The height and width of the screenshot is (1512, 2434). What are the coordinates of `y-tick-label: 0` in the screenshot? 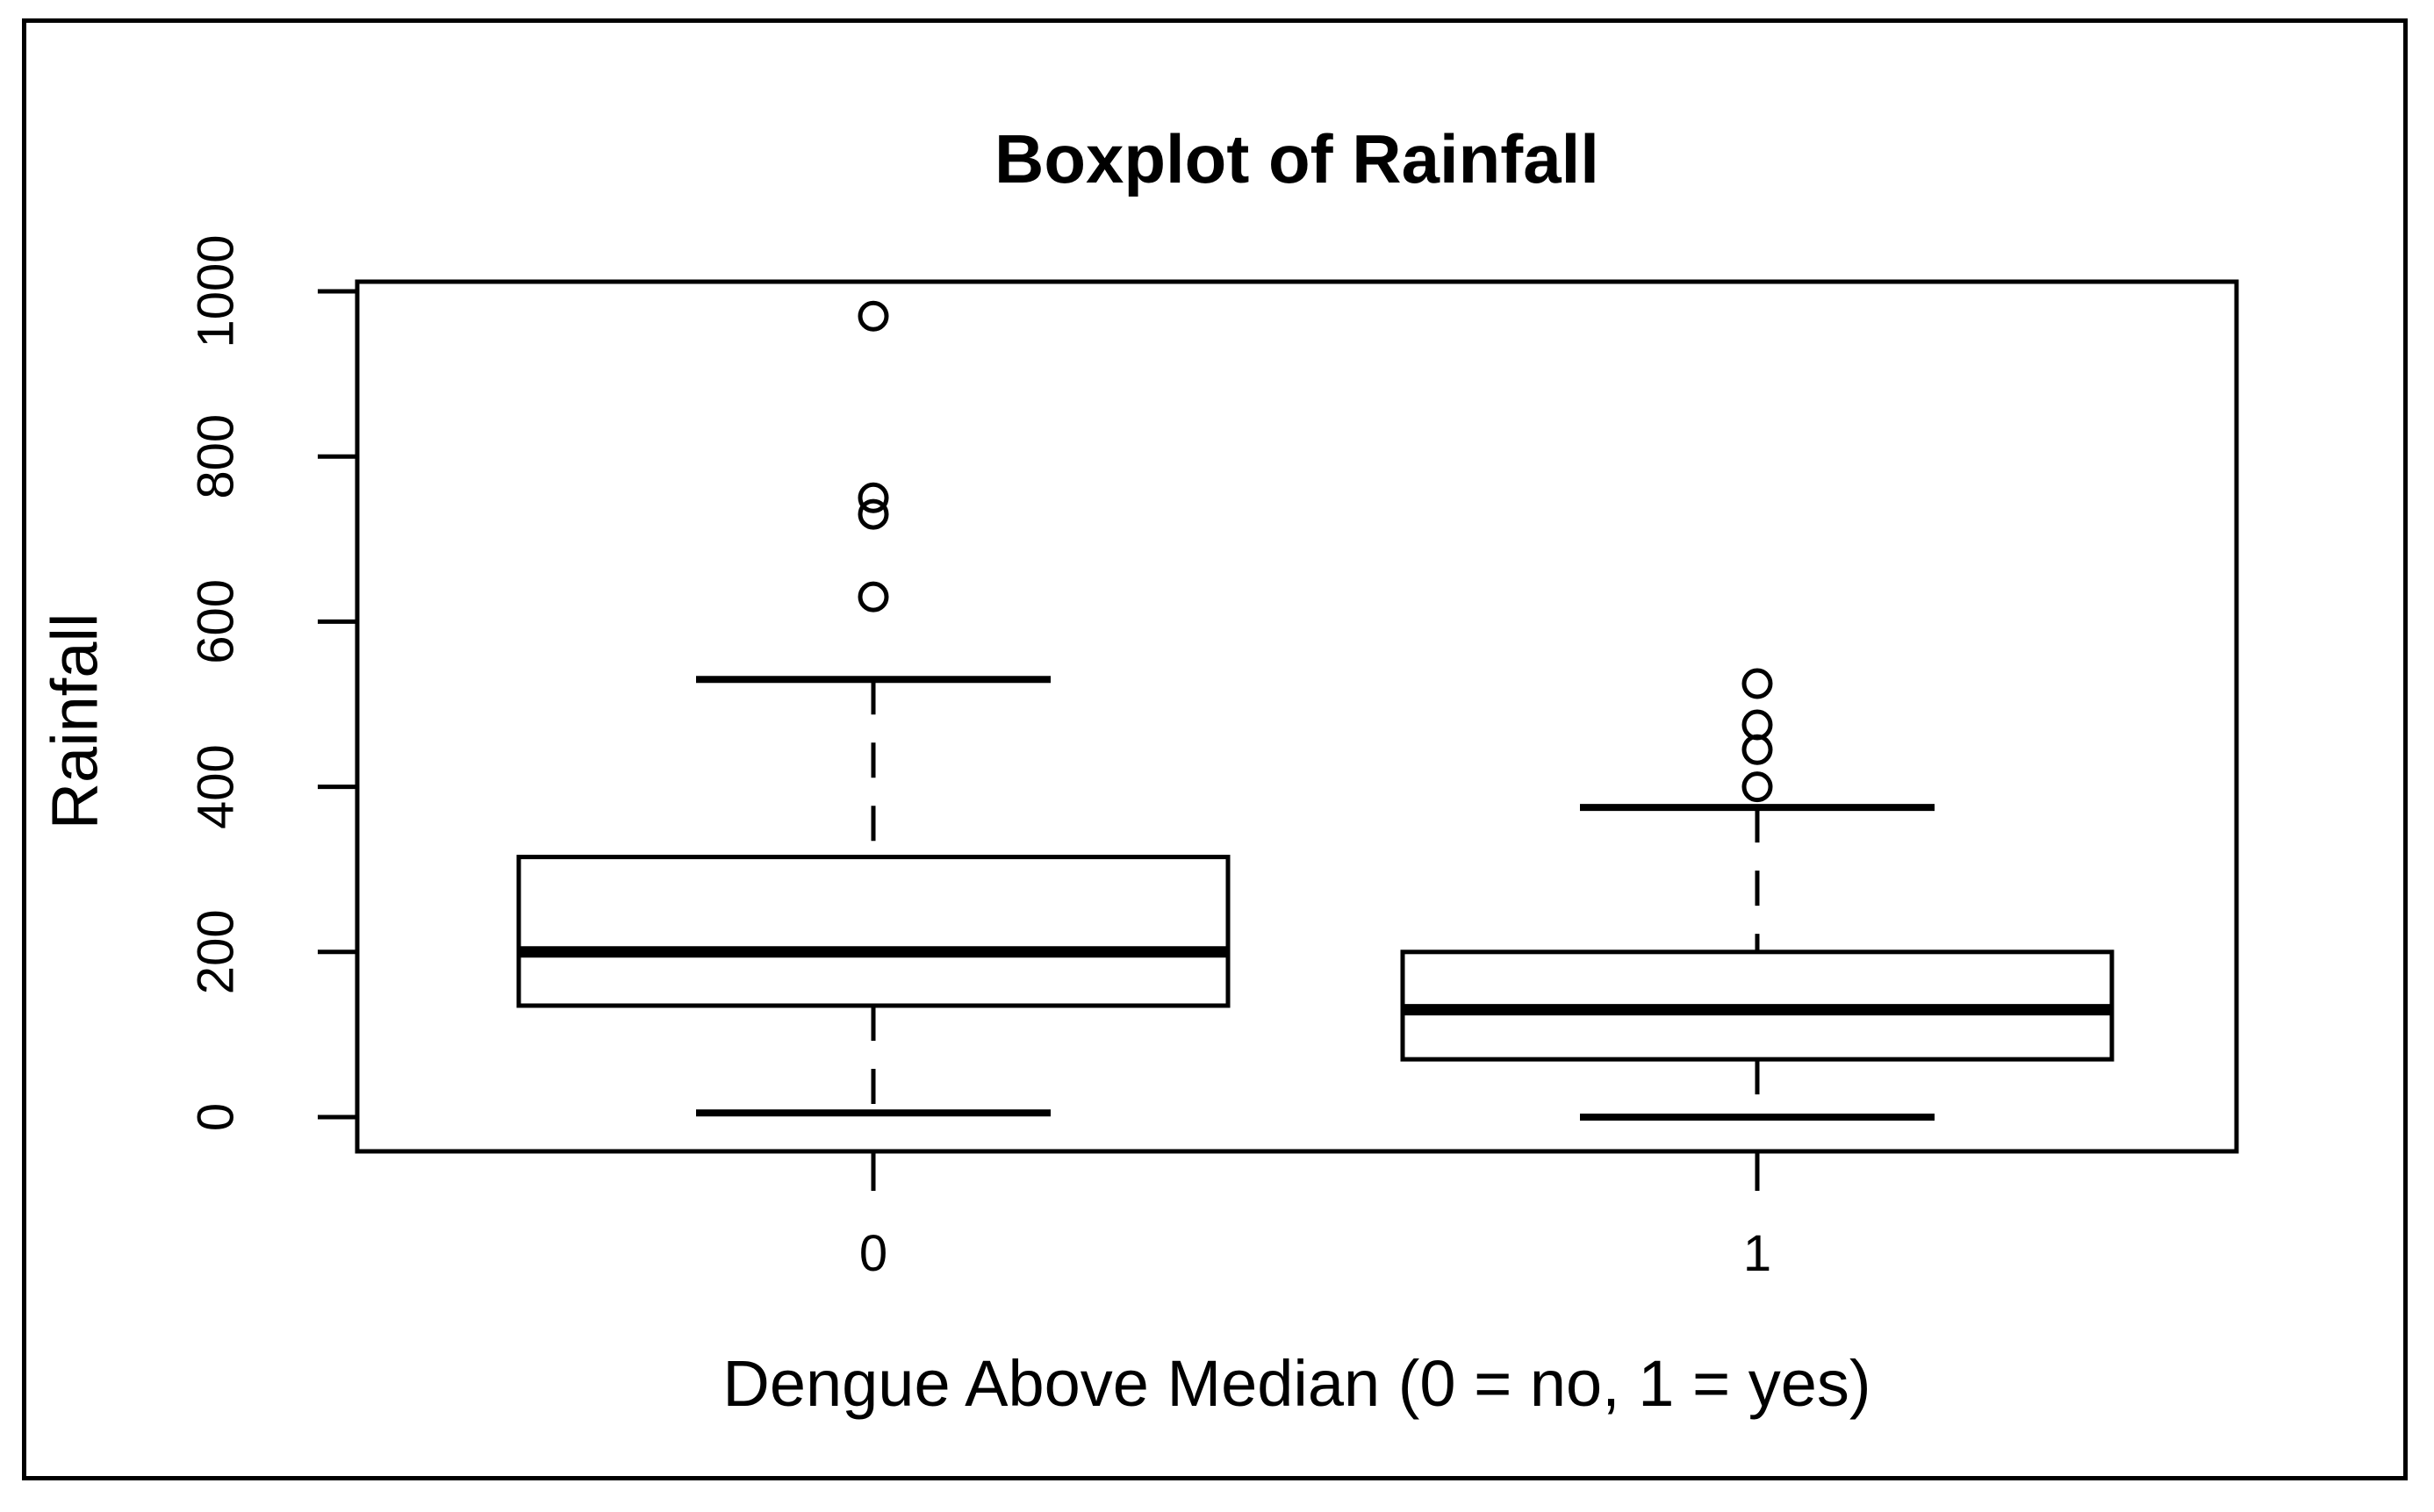 It's located at (216, 1117).